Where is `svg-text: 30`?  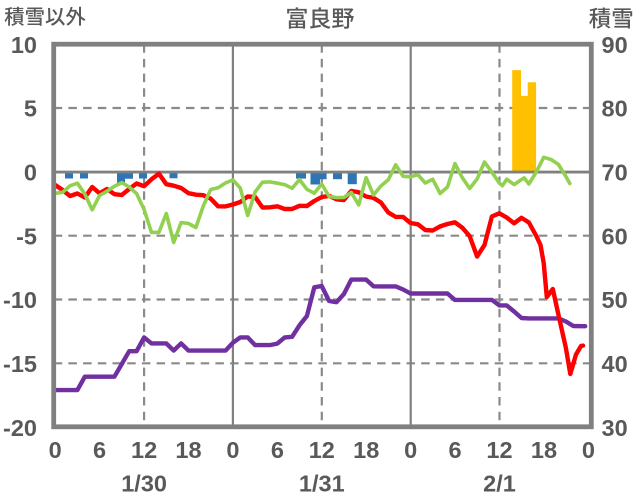 svg-text: 30 is located at coordinates (615, 428).